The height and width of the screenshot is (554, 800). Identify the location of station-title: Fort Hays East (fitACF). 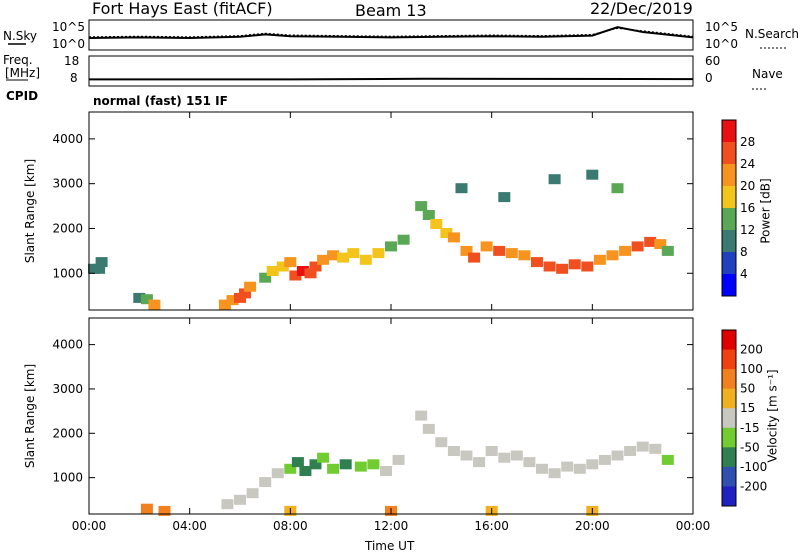
(182, 9).